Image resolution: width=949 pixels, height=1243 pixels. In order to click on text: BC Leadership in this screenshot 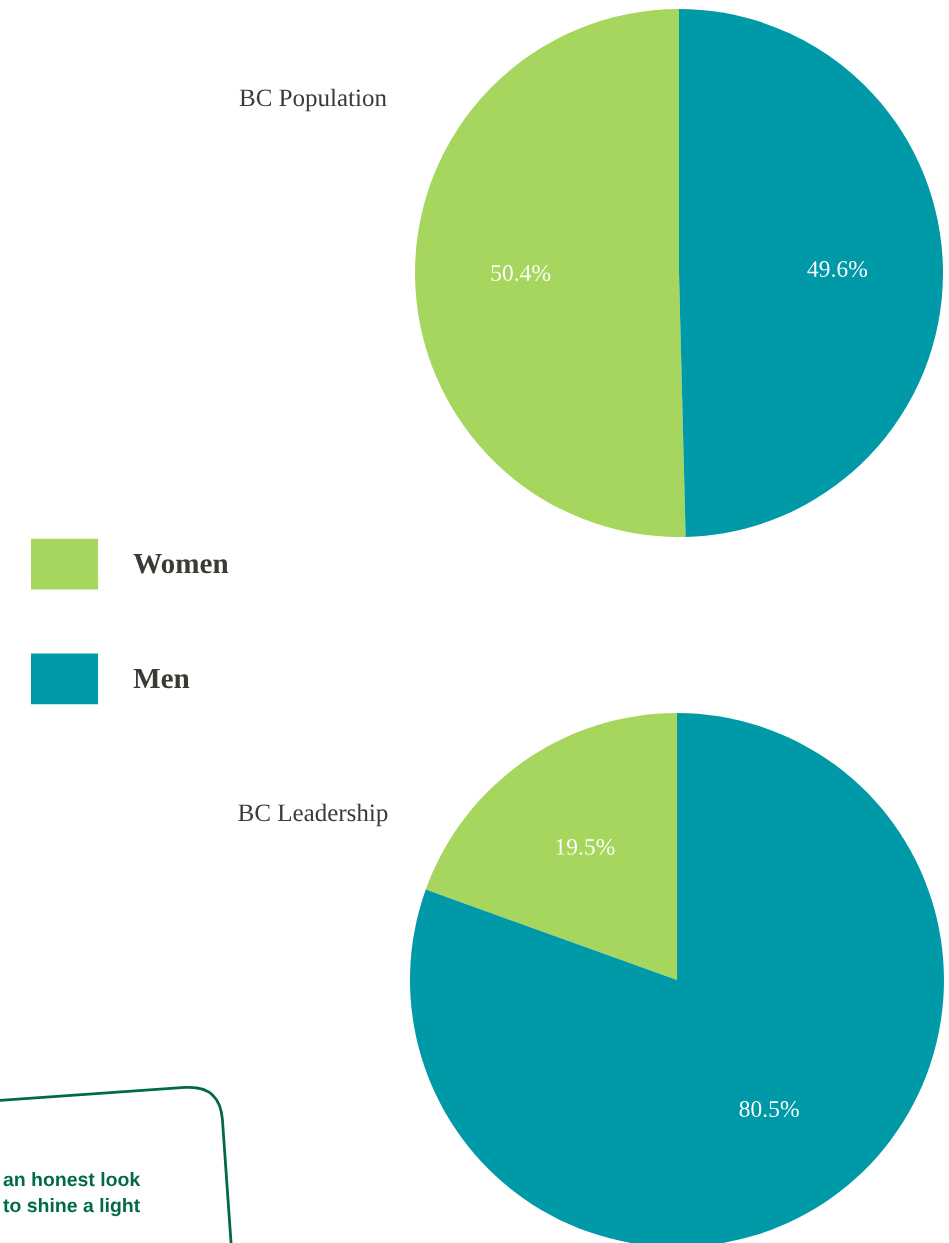, I will do `click(313, 815)`.